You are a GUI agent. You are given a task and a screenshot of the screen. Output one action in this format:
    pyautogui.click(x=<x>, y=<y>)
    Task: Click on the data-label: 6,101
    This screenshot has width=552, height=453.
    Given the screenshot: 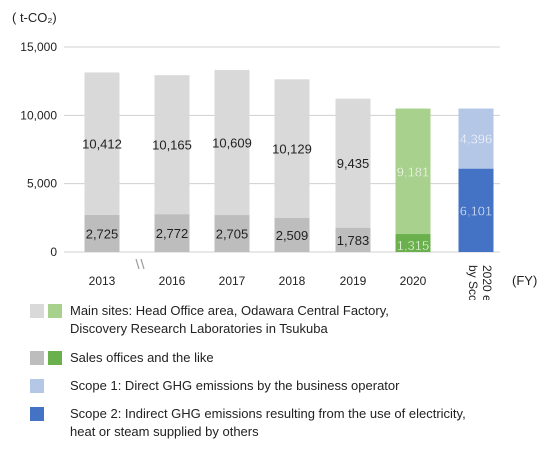 What is the action you would take?
    pyautogui.click(x=476, y=210)
    